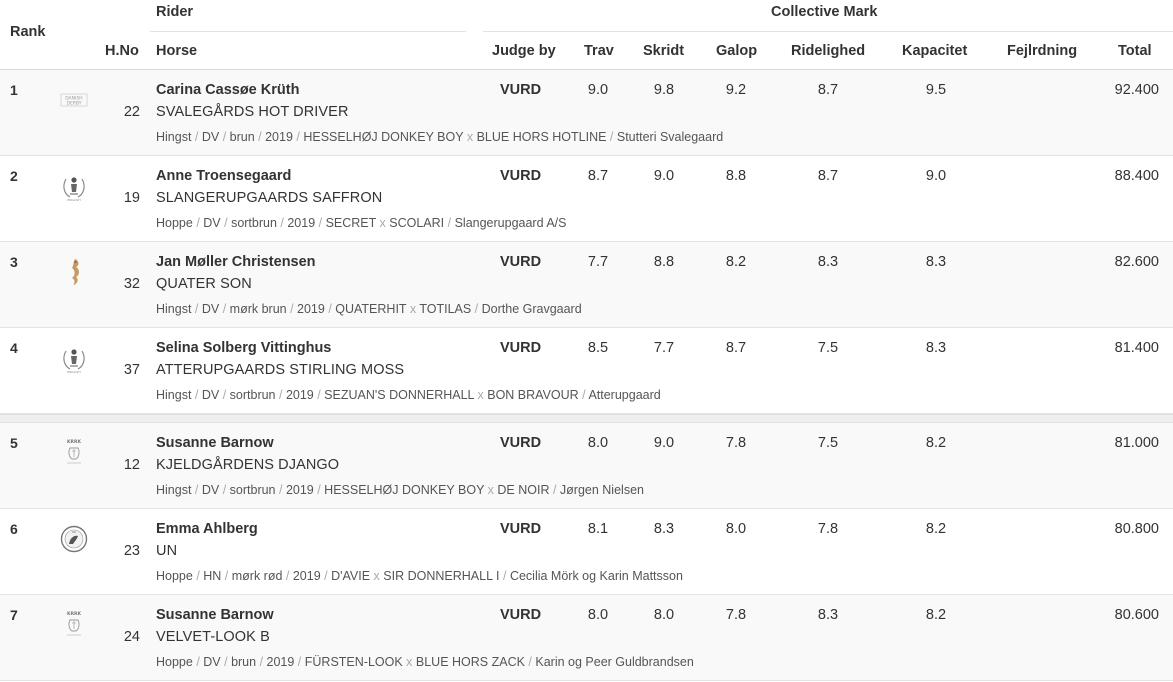  Describe the element at coordinates (524, 51) in the screenshot. I see `header-judge-by: Judge by` at that location.